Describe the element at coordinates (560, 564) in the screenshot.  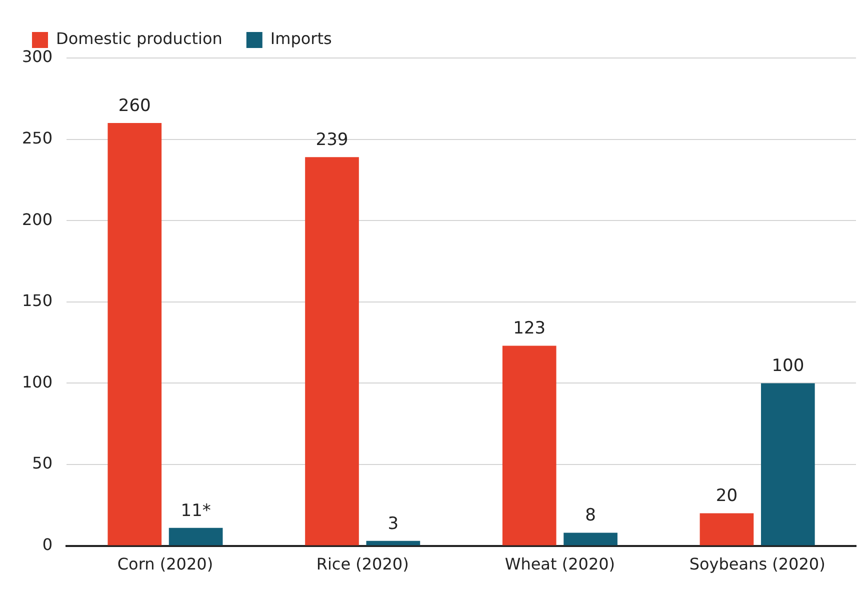
I see `x-tick-label: Wheat (2020)` at that location.